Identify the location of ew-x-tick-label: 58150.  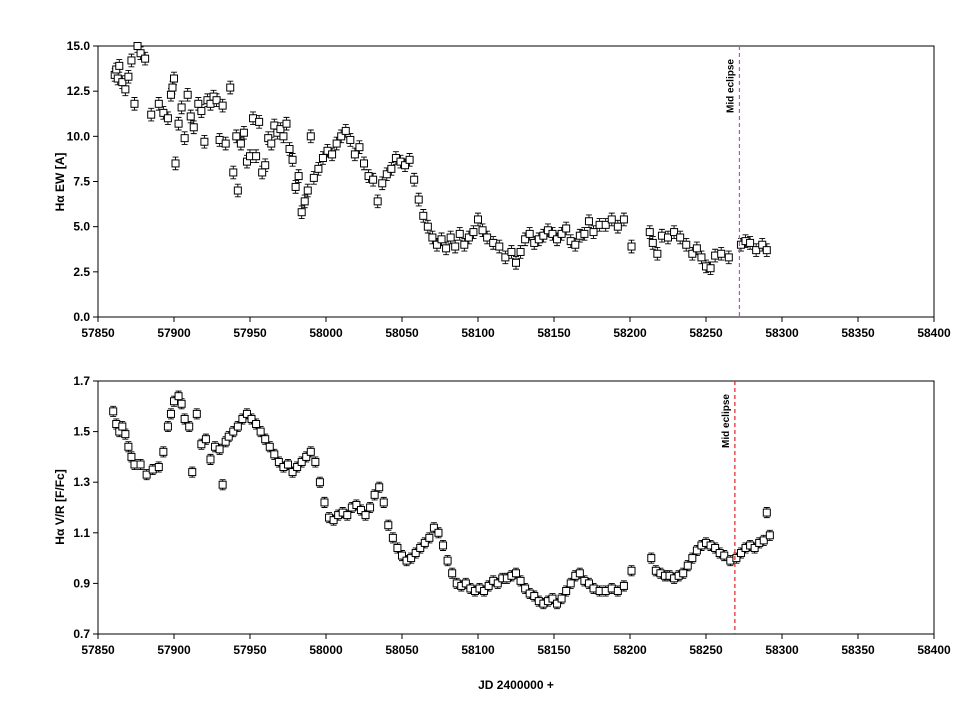
(554, 333).